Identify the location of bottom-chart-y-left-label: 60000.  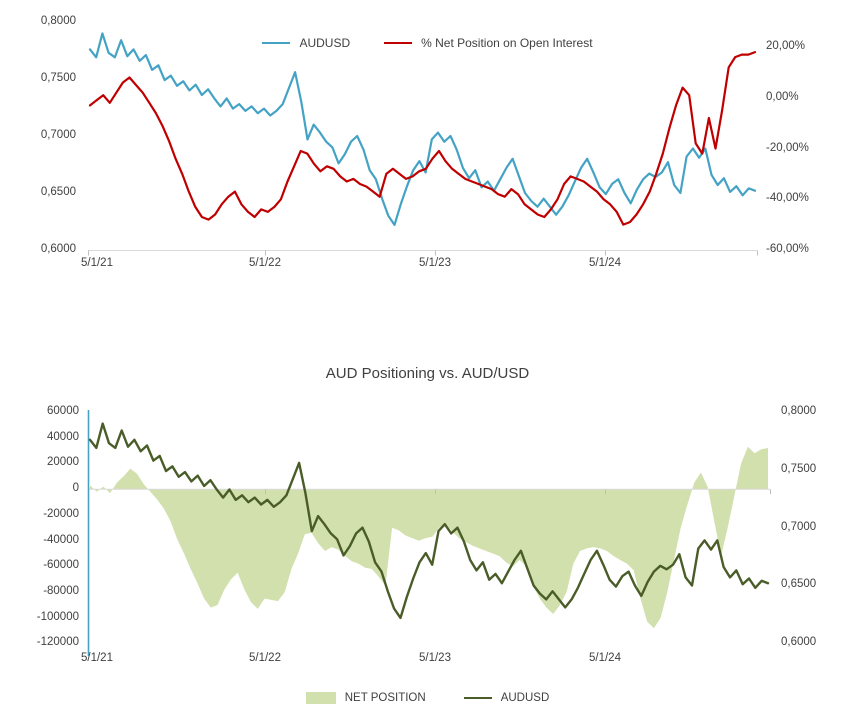
(63, 411).